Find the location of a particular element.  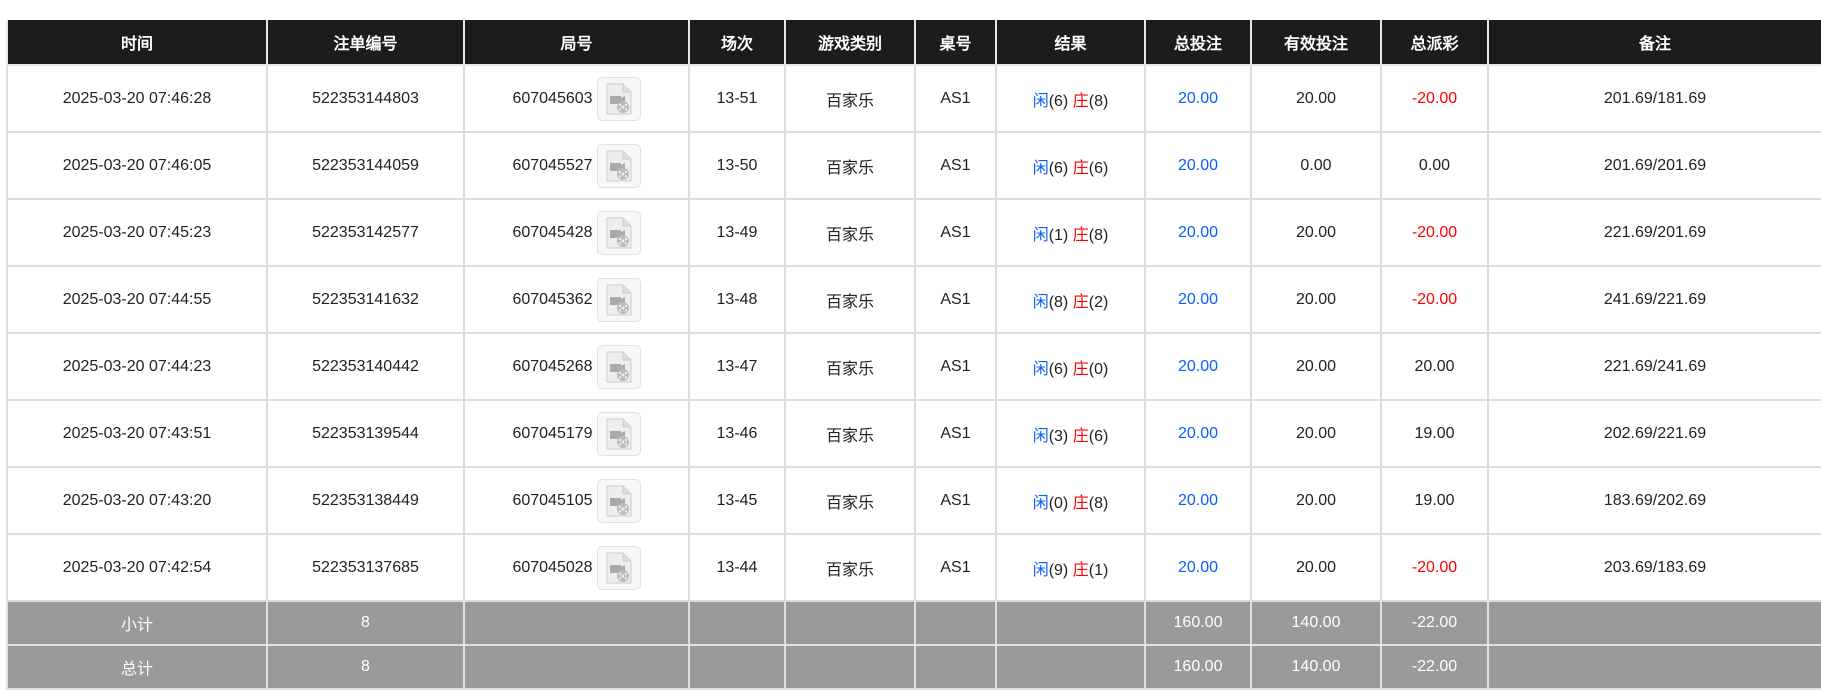

table-header-row: 时间 注单编号 局号 场次 游戏类别 桌号 结果 总投注 有效投注 总派彩 备注 is located at coordinates (913, 43).